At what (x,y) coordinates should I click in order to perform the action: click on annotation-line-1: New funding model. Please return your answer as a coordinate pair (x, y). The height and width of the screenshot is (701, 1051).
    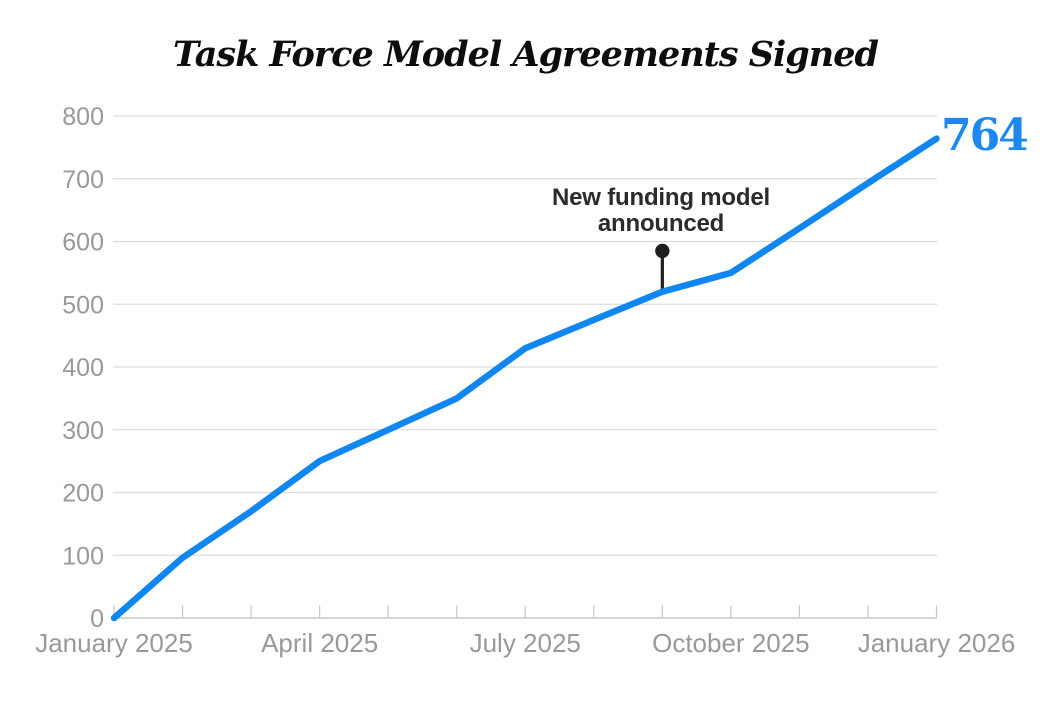
    Looking at the image, I should click on (661, 197).